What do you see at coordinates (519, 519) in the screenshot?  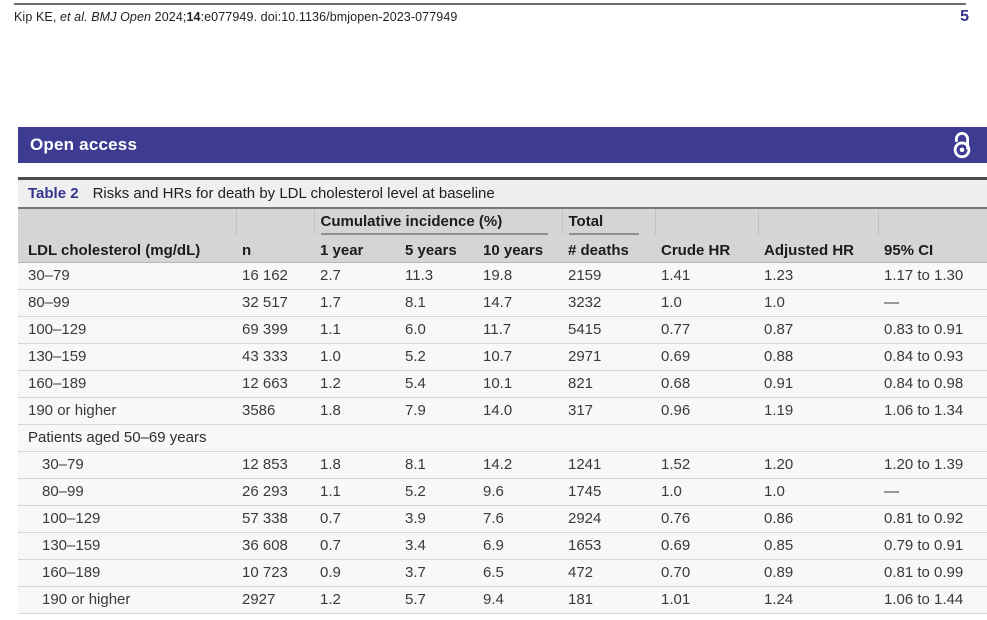 I see `cell-10years: 7.6` at bounding box center [519, 519].